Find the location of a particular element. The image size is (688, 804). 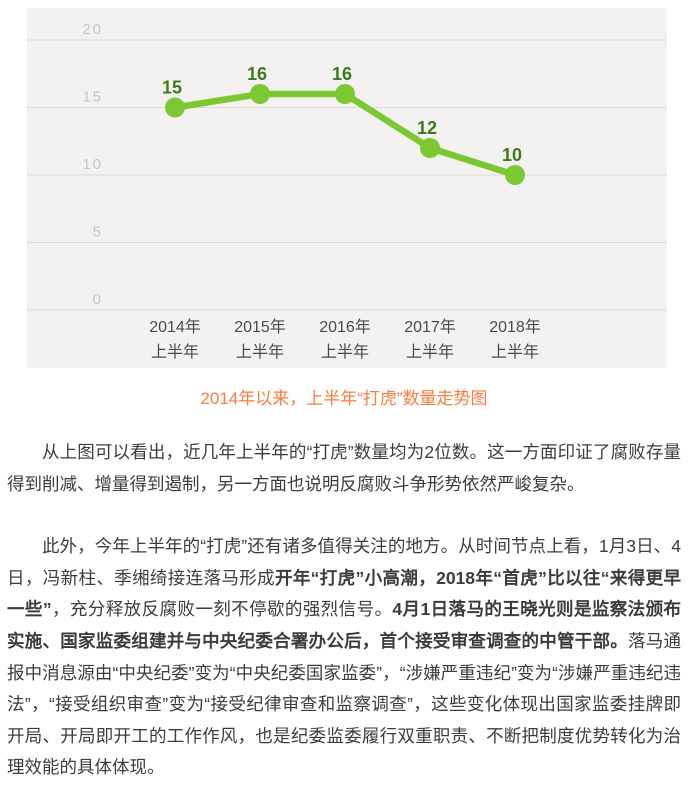

y-axis-tick-label: 5 is located at coordinates (98, 232).